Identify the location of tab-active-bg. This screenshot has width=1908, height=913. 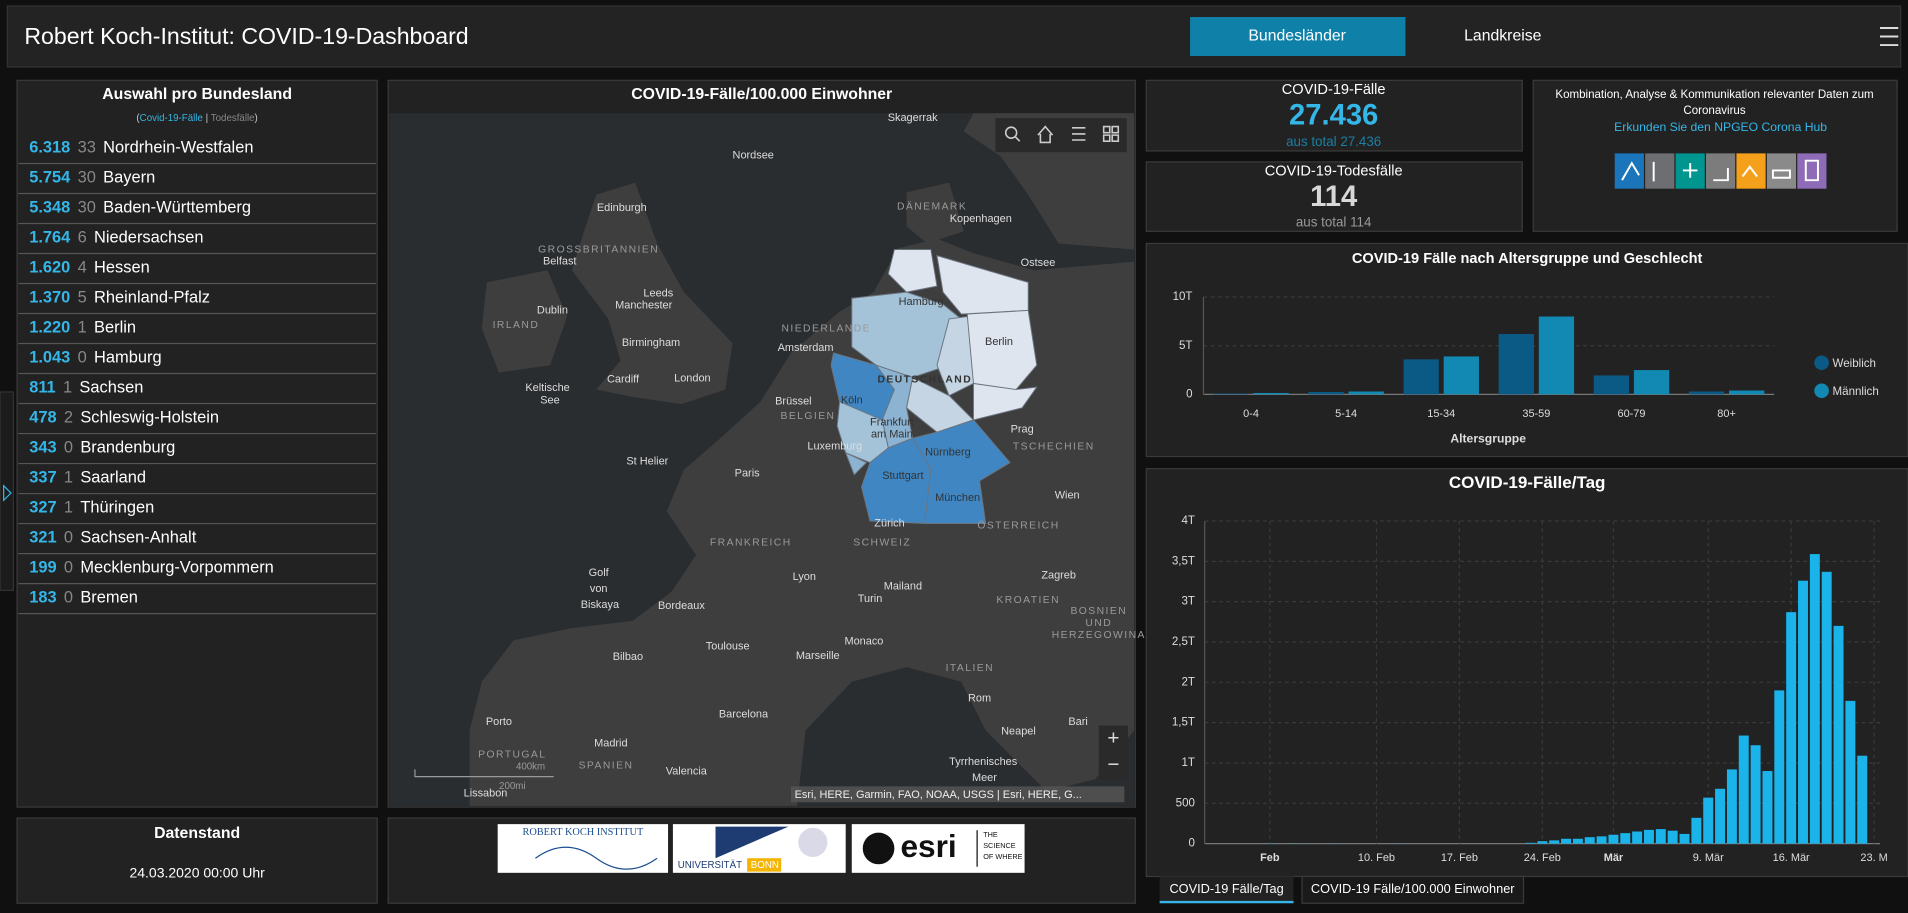
(1298, 36).